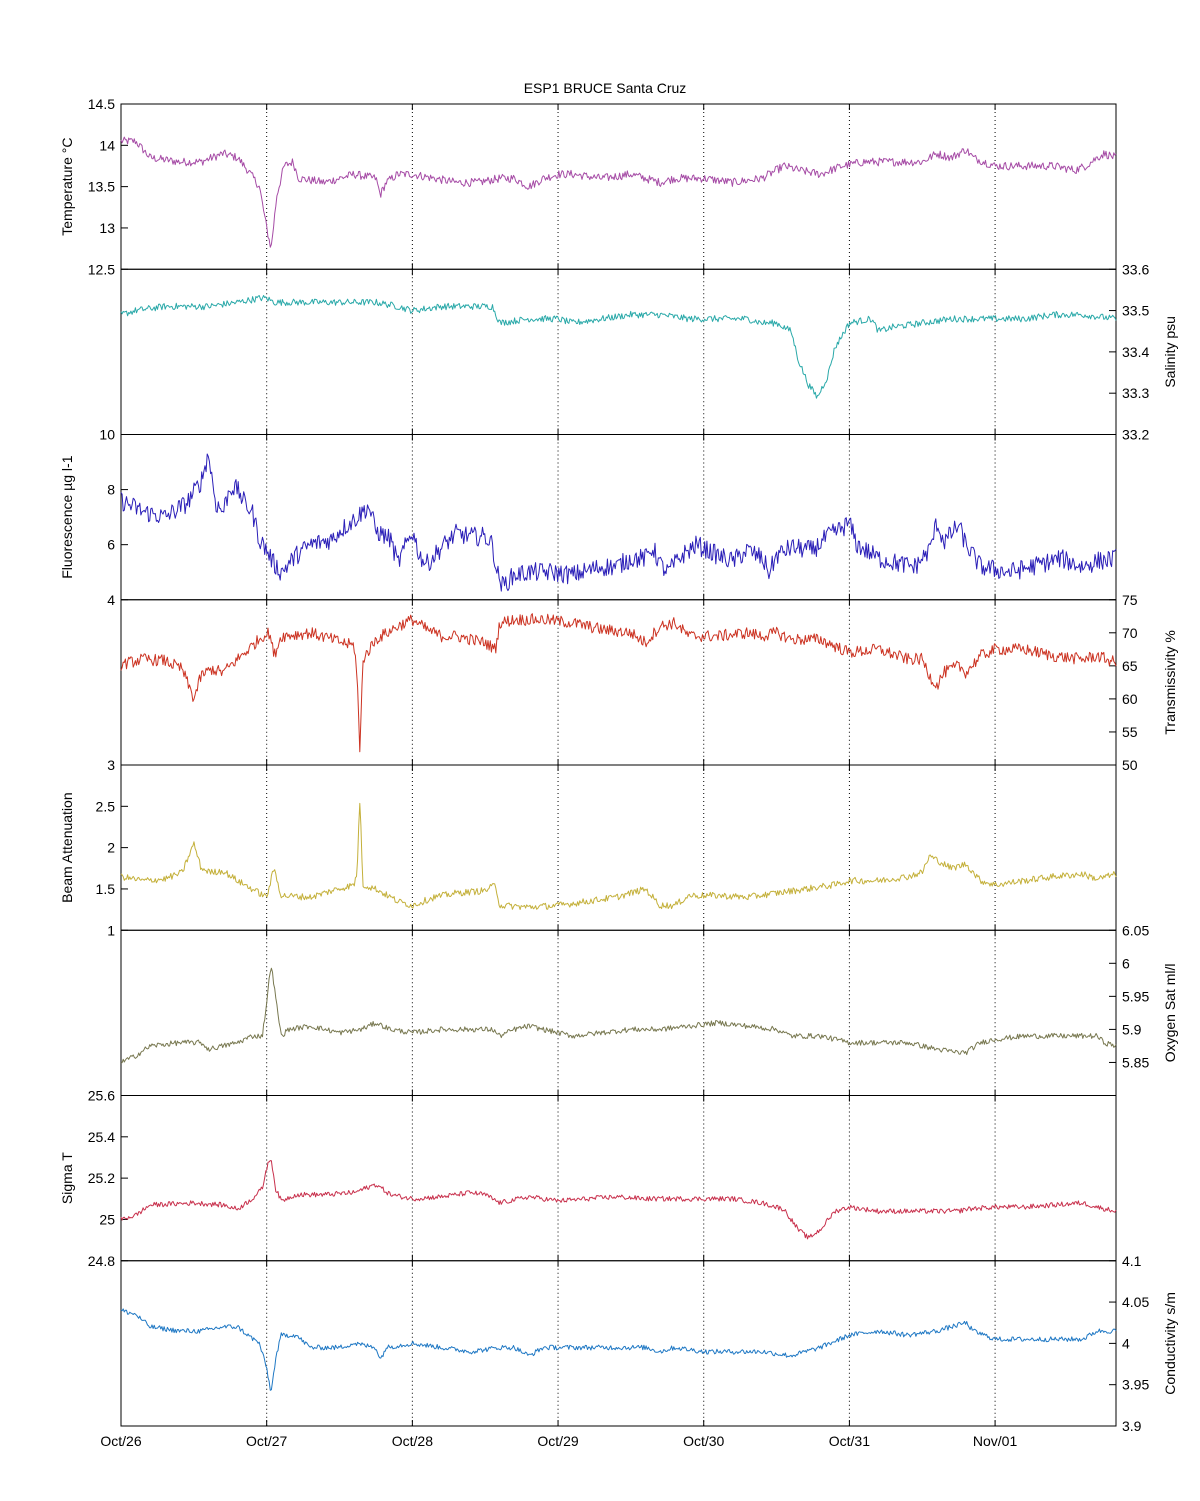 Image resolution: width=1200 pixels, height=1501 pixels. I want to click on y-tick-label: 13.5, so click(101, 187).